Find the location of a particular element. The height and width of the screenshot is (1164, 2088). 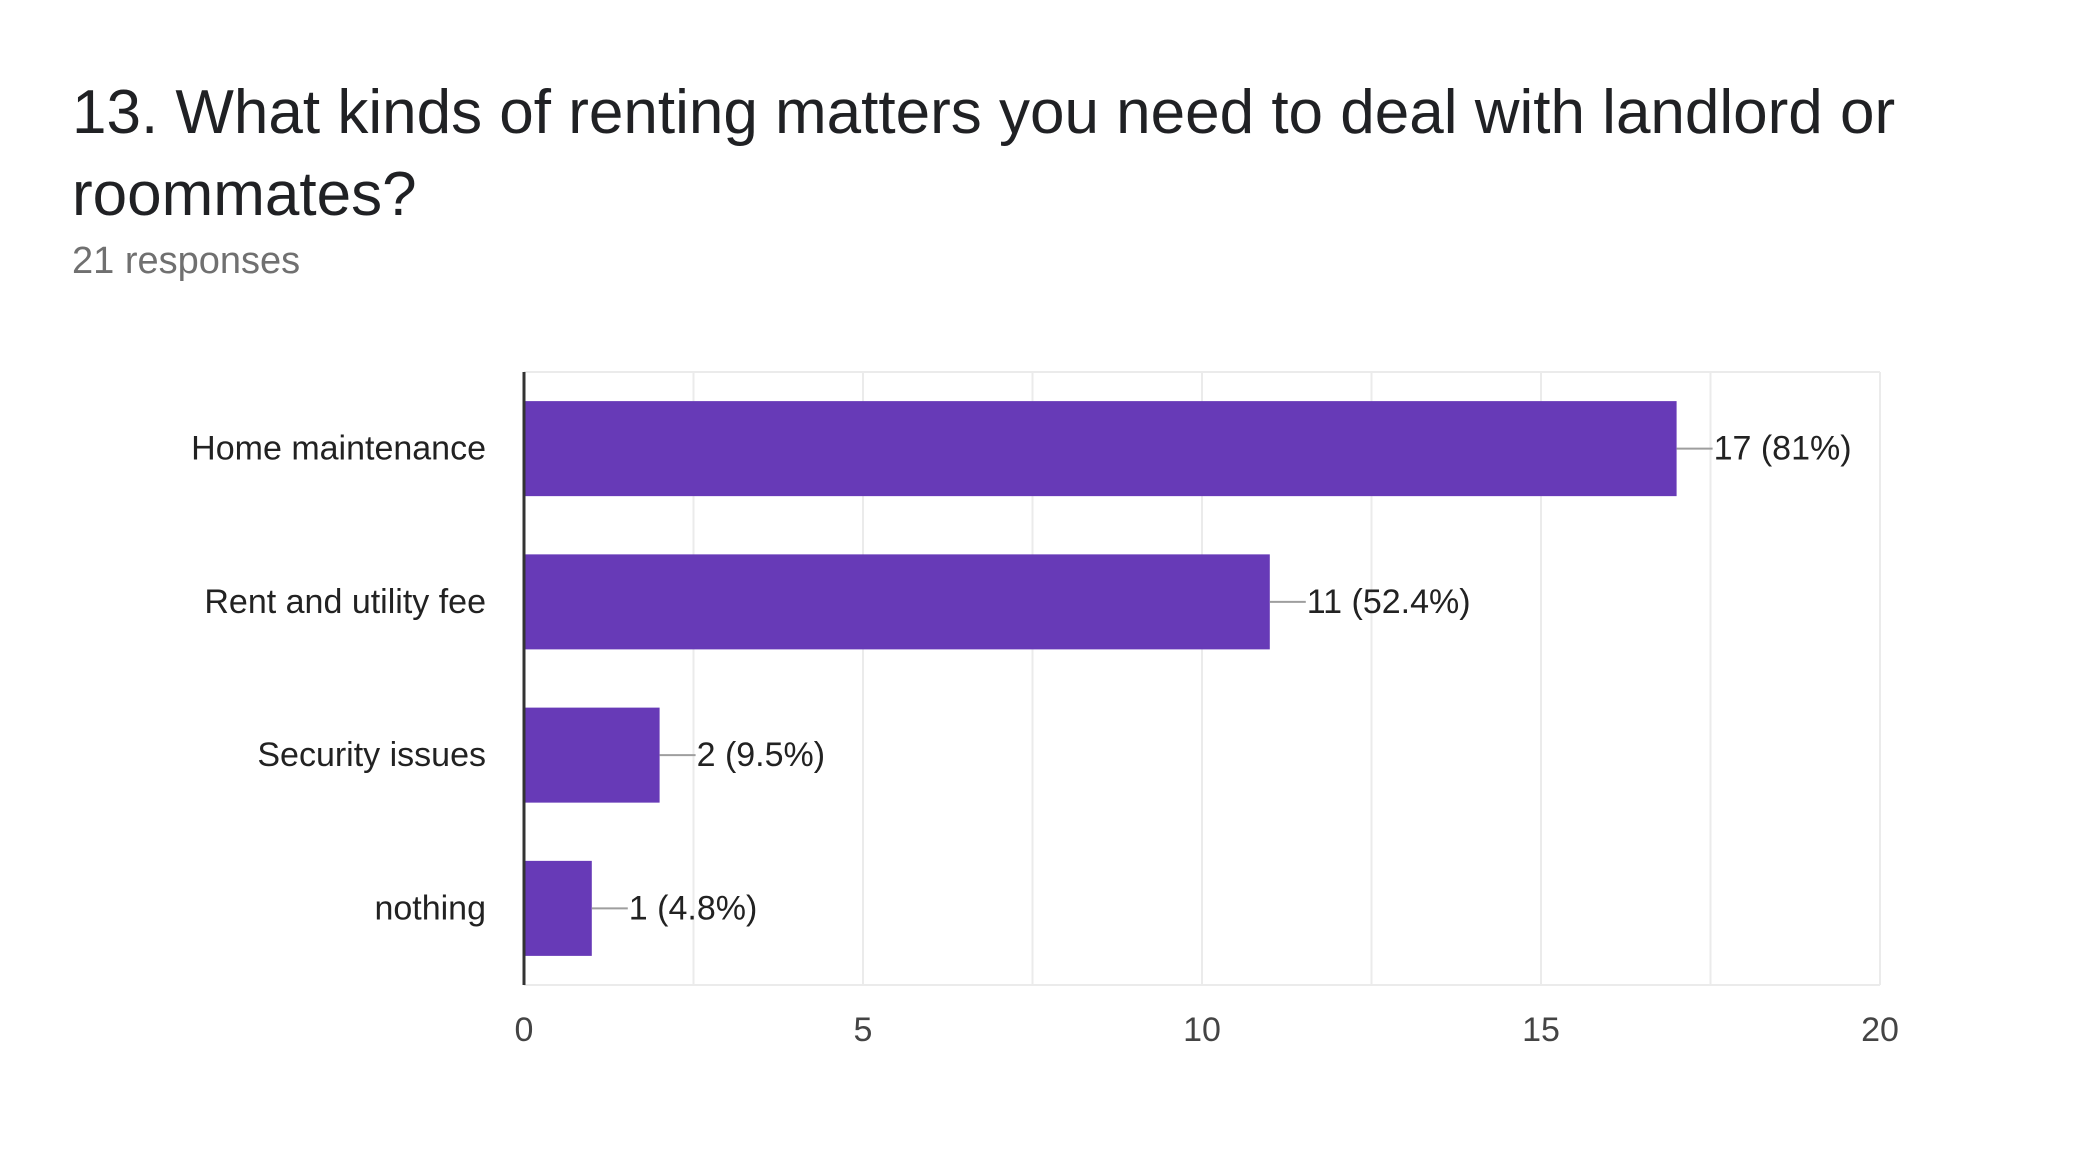

category-label: Rent and utility fee is located at coordinates (345, 602).